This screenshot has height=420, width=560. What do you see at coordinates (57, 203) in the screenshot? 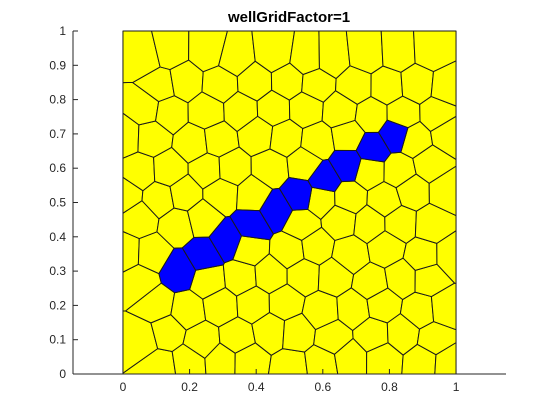
I see `y-tick-label: 0.5` at bounding box center [57, 203].